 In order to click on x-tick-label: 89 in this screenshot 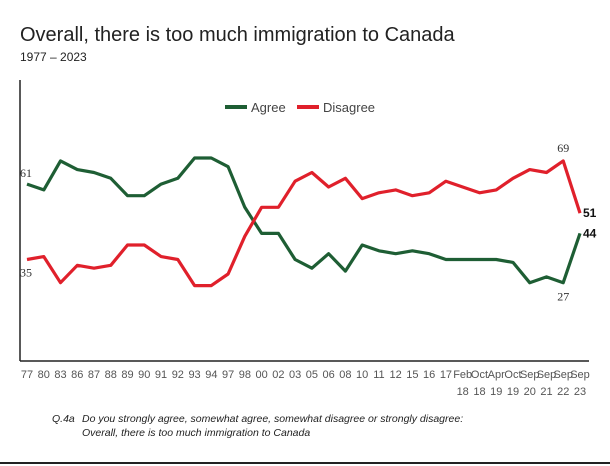, I will do `click(127, 375)`.